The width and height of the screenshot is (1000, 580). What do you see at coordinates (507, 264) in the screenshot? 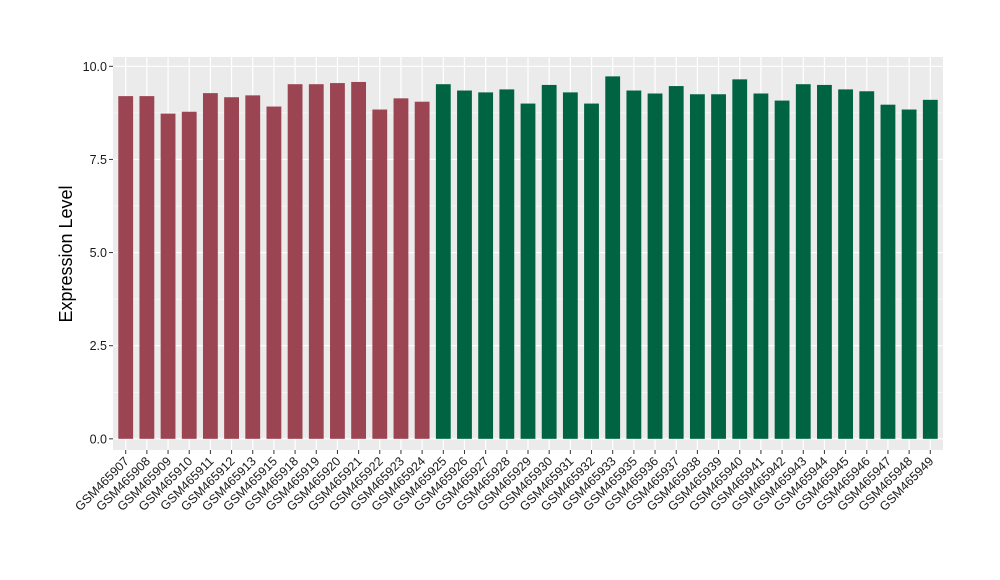
I see `bar-GSM465928` at bounding box center [507, 264].